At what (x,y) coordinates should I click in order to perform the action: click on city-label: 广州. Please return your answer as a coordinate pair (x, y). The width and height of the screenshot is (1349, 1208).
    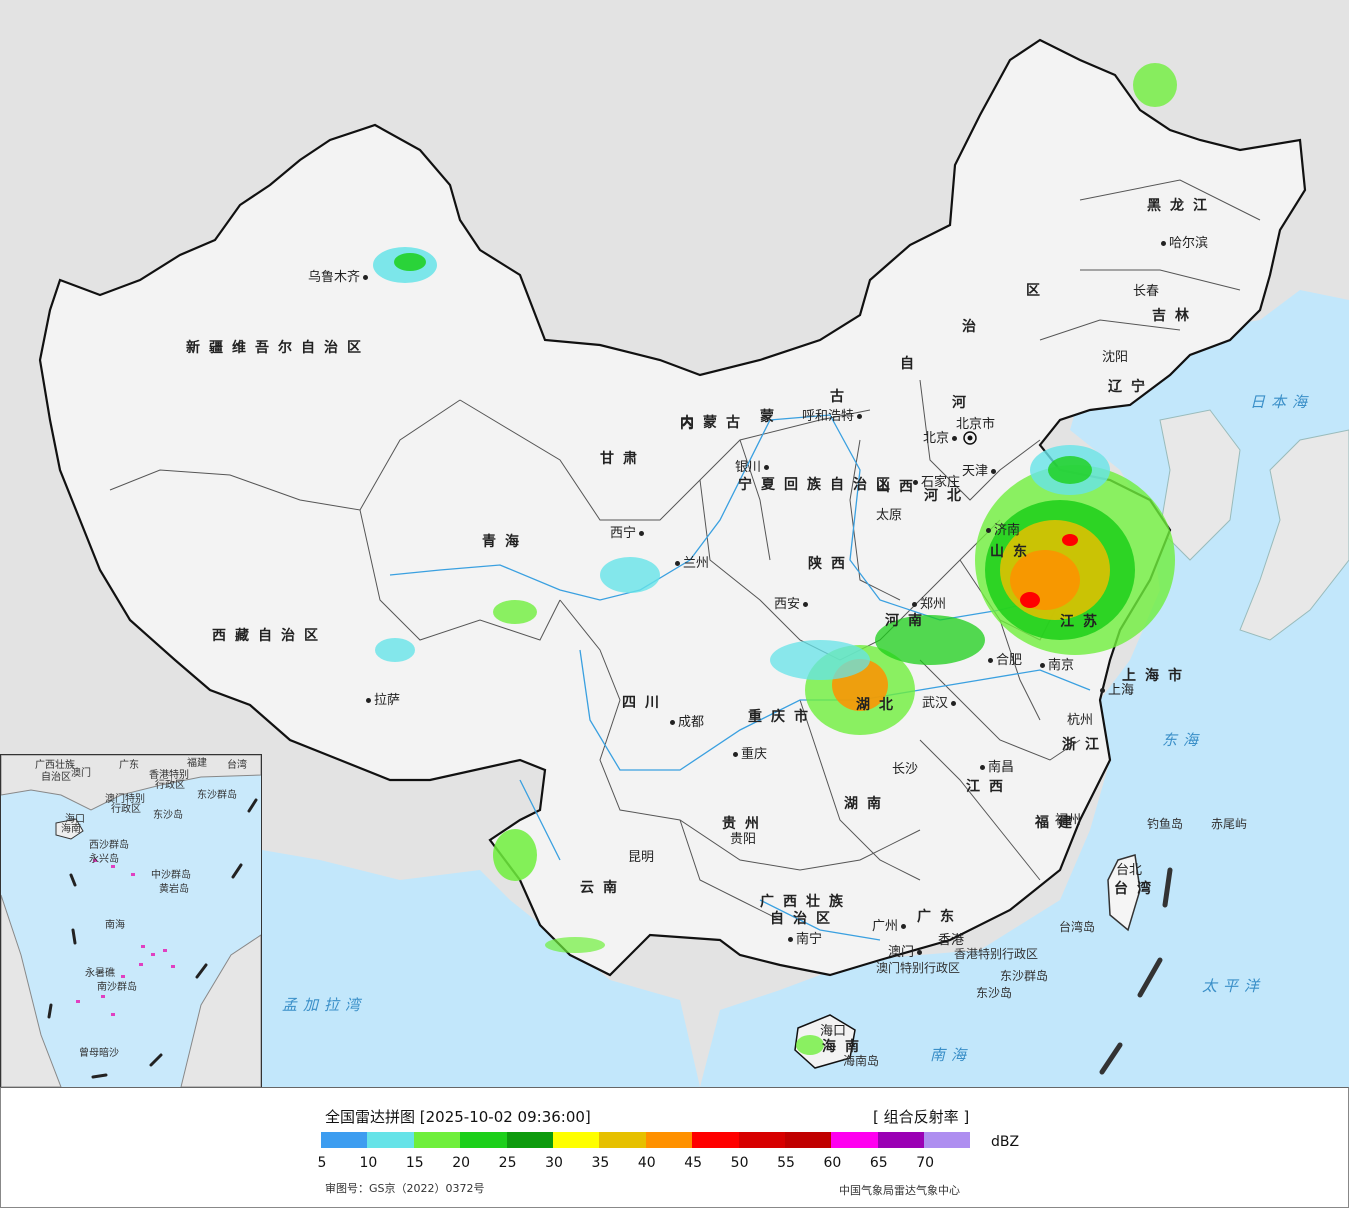
    Looking at the image, I should click on (889, 926).